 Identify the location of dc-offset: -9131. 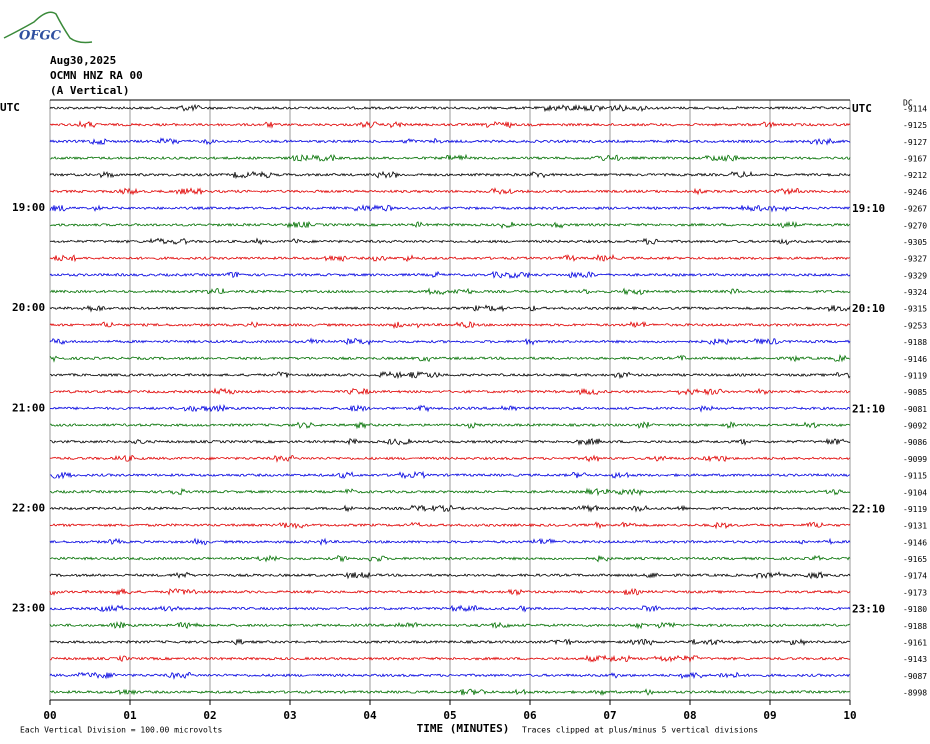
(915, 526).